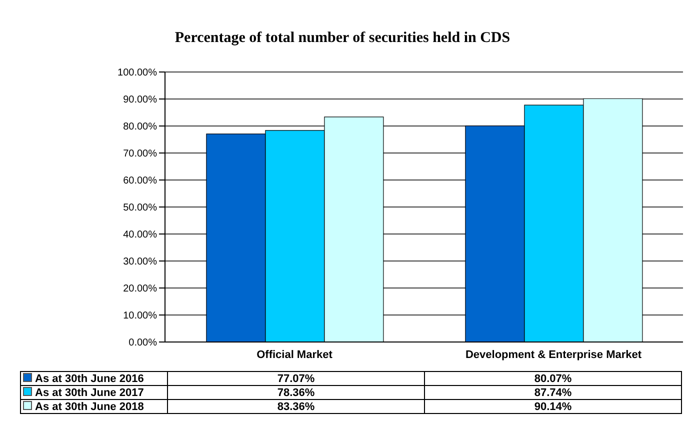  I want to click on y-tick-label: 50.00%, so click(140, 208).